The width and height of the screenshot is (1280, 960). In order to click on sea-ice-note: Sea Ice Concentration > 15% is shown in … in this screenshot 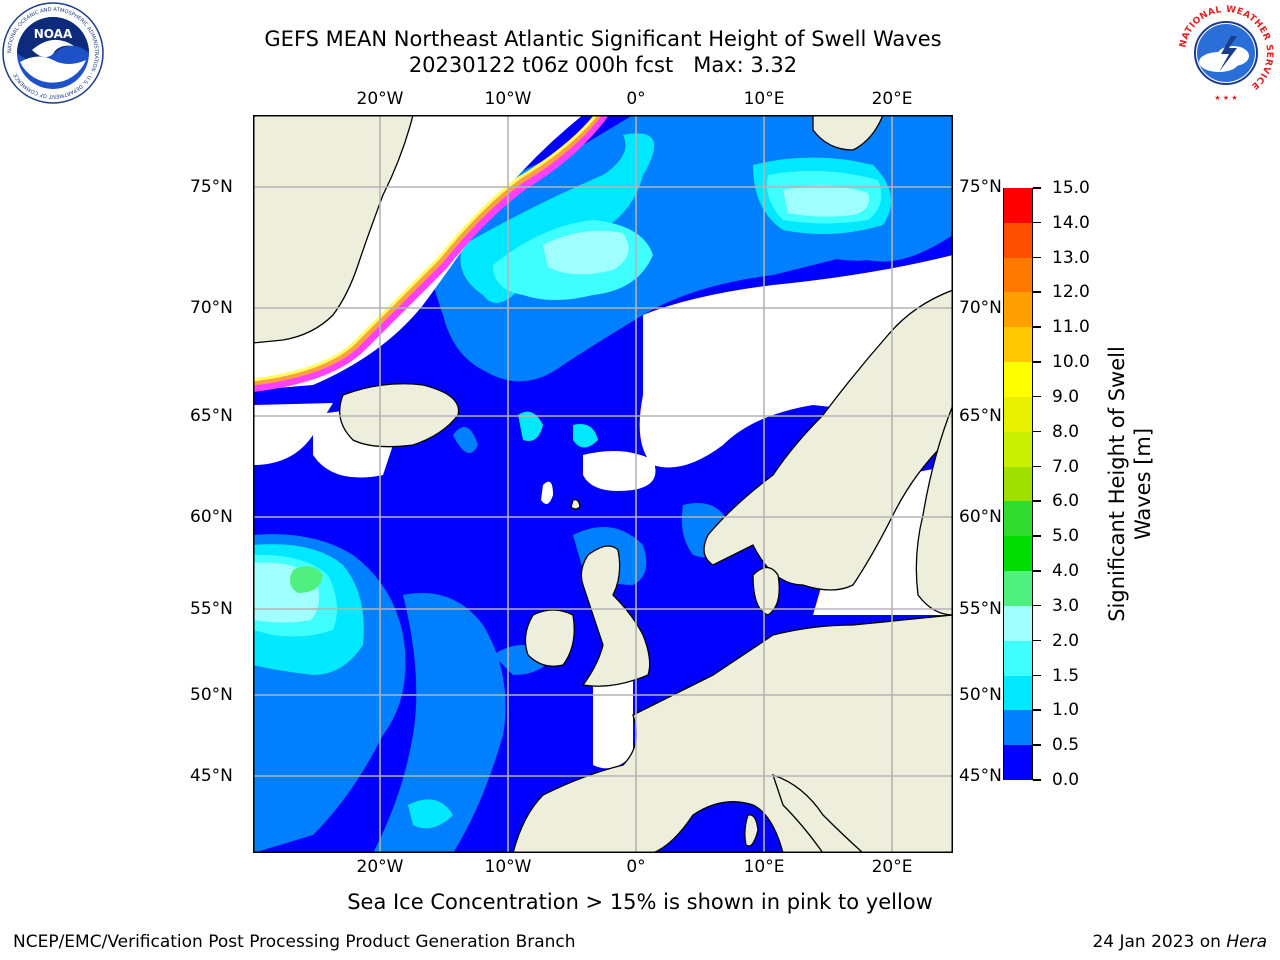, I will do `click(640, 902)`.